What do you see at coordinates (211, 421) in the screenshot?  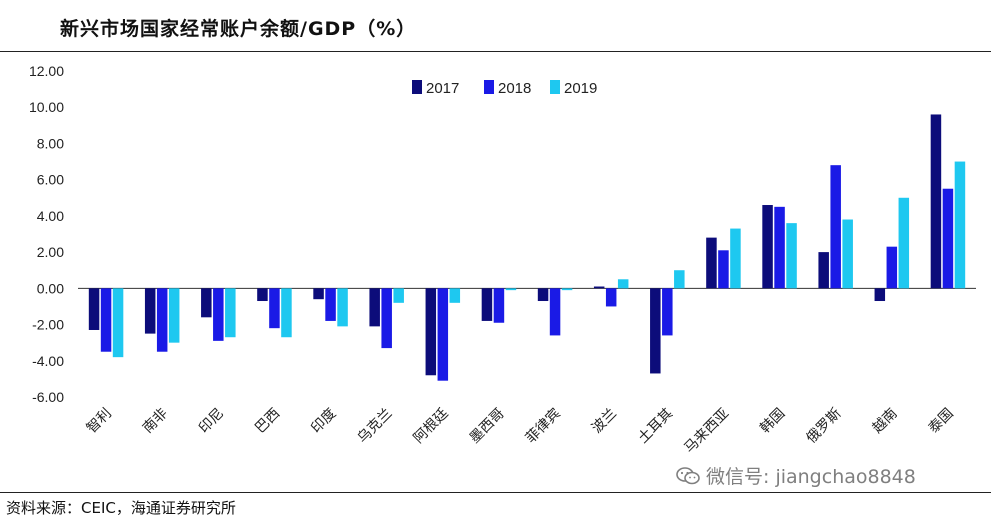 I see `x-category-label: 印尼` at bounding box center [211, 421].